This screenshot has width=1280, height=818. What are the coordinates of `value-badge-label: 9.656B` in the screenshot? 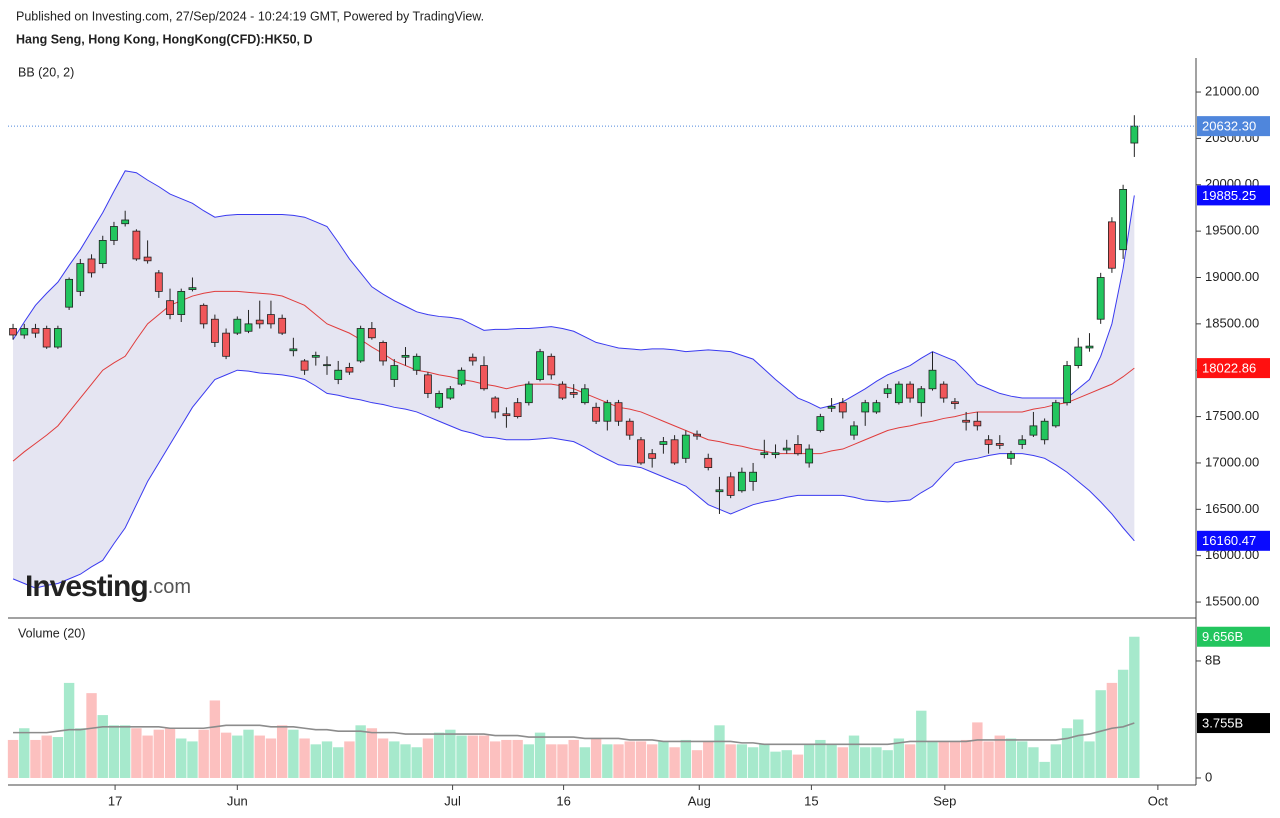 It's located at (1222, 636).